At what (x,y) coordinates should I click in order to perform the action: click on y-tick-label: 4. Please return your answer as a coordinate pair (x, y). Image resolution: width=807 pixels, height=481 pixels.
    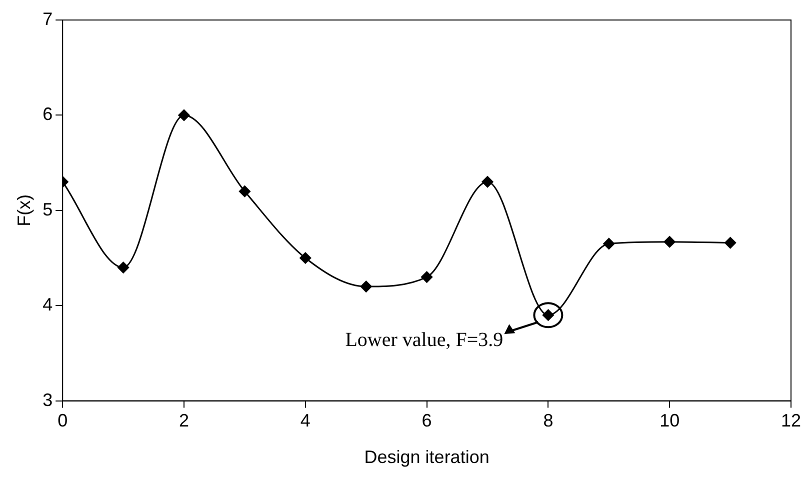
    Looking at the image, I should click on (47, 304).